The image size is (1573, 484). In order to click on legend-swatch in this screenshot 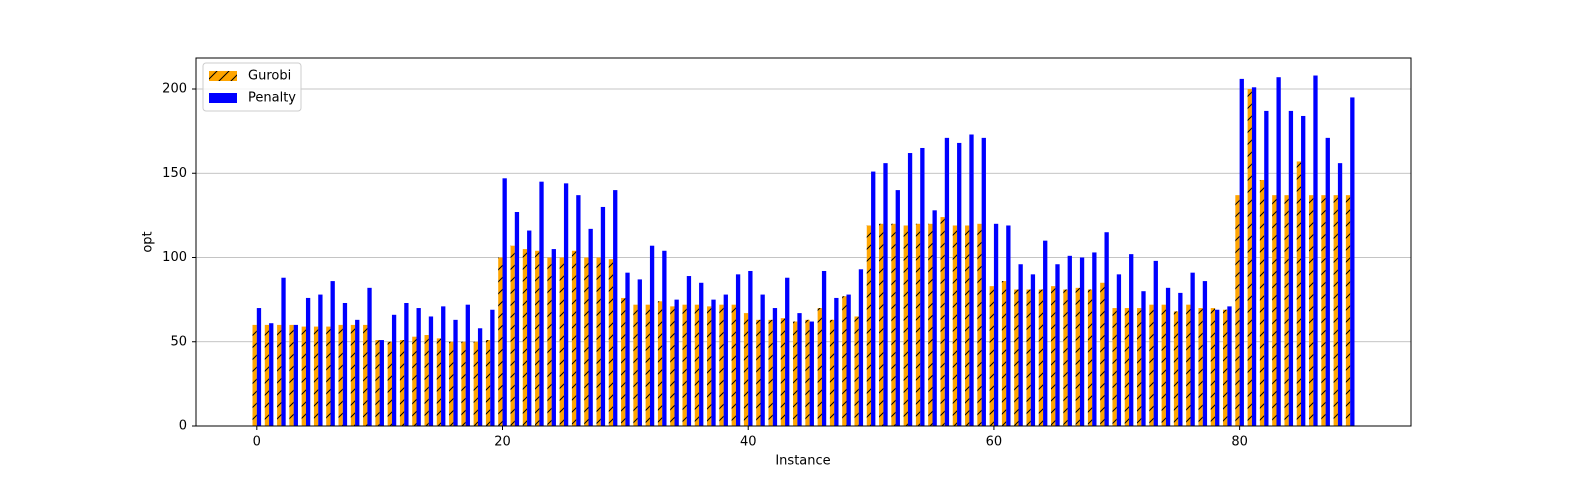, I will do `click(223, 98)`.